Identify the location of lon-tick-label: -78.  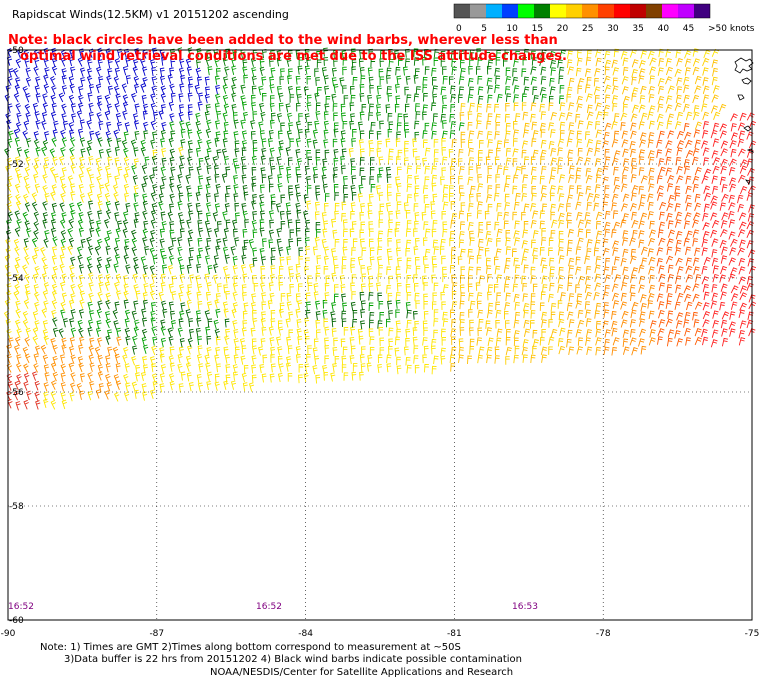
(603, 634).